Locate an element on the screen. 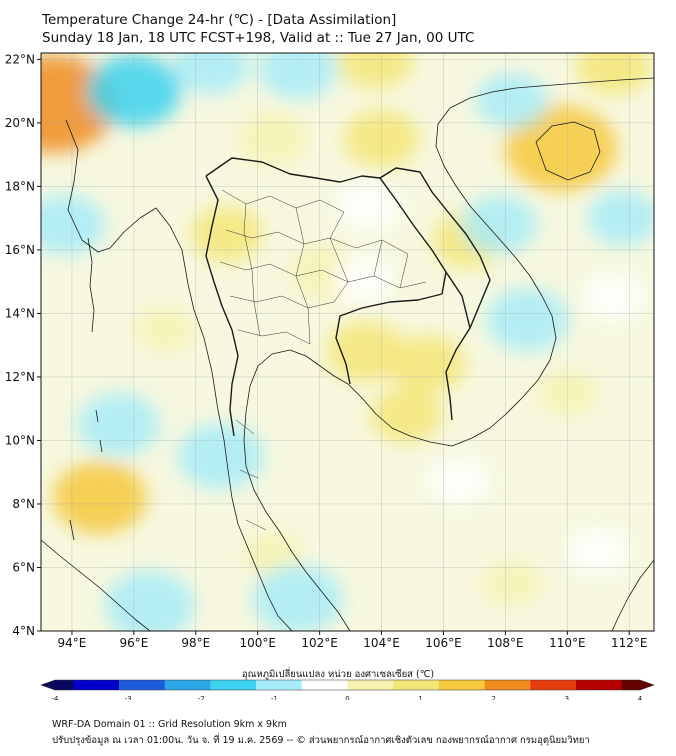  lon-tick-label: 112°E is located at coordinates (629, 643).